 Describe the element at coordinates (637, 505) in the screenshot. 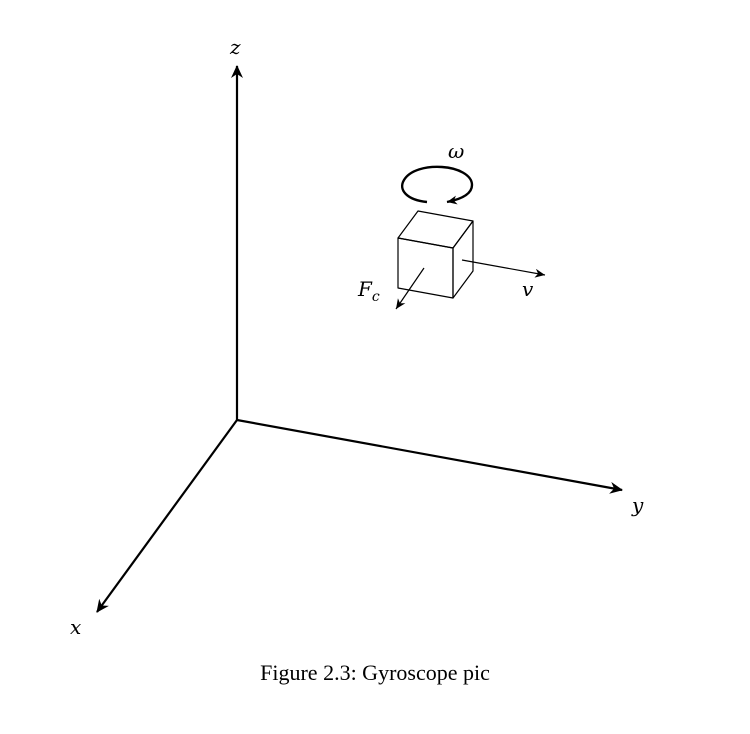

I see `y-axis-label: y` at that location.